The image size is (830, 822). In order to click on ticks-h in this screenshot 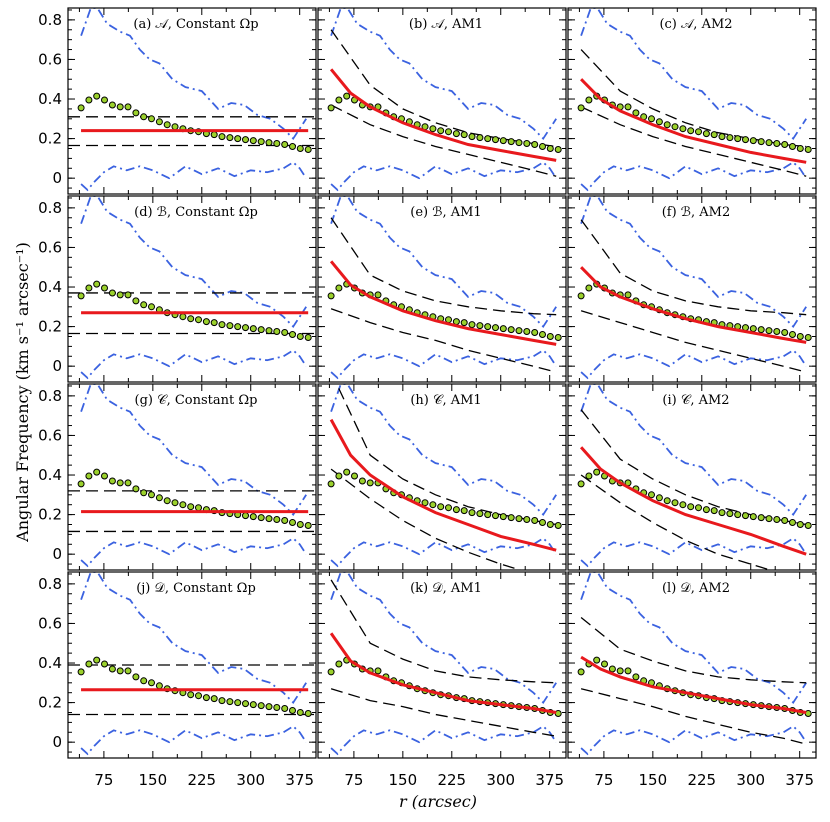, I will do `click(442, 477)`.